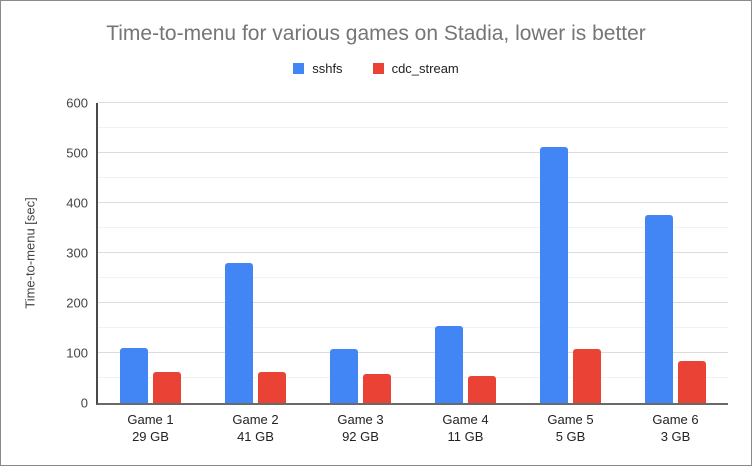  I want to click on x-category-label: Game 5 5 GB, so click(570, 428).